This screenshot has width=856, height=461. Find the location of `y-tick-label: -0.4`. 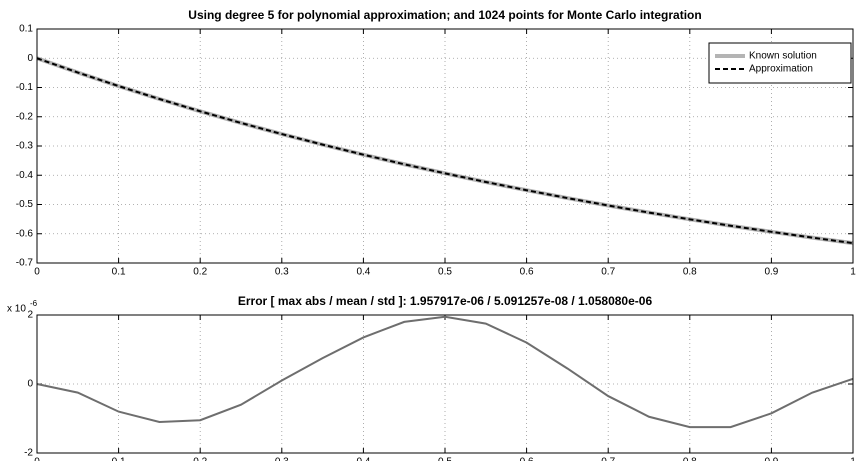

y-tick-label: -0.4 is located at coordinates (25, 175).